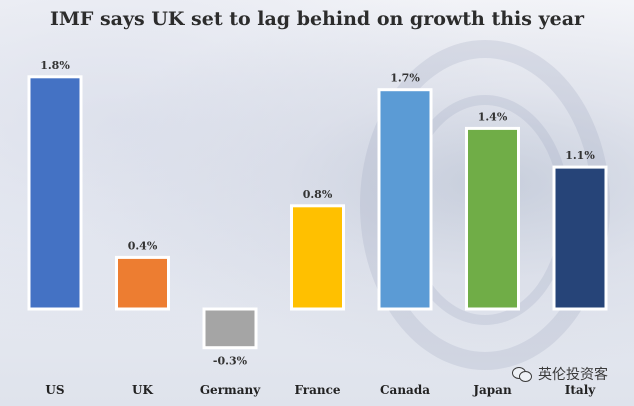 This screenshot has width=634, height=406. I want to click on value-label-germany: -0.3%, so click(230, 361).